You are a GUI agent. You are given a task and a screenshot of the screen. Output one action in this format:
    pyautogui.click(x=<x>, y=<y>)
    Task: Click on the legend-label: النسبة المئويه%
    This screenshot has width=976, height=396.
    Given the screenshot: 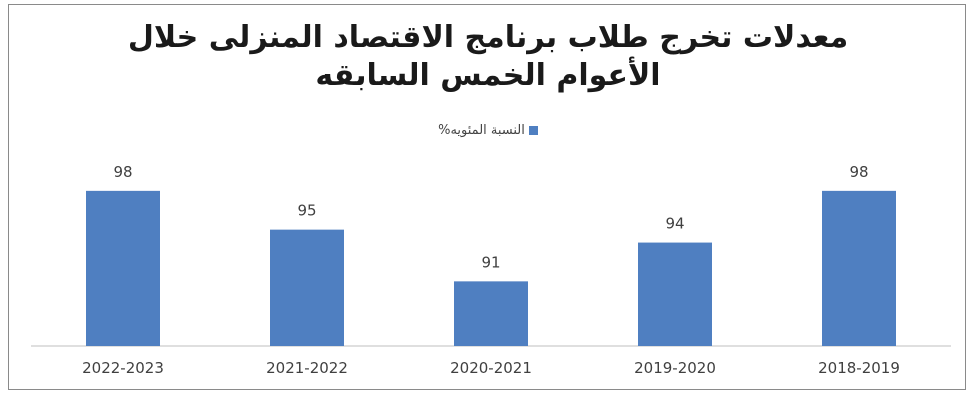 What is the action you would take?
    pyautogui.click(x=481, y=130)
    